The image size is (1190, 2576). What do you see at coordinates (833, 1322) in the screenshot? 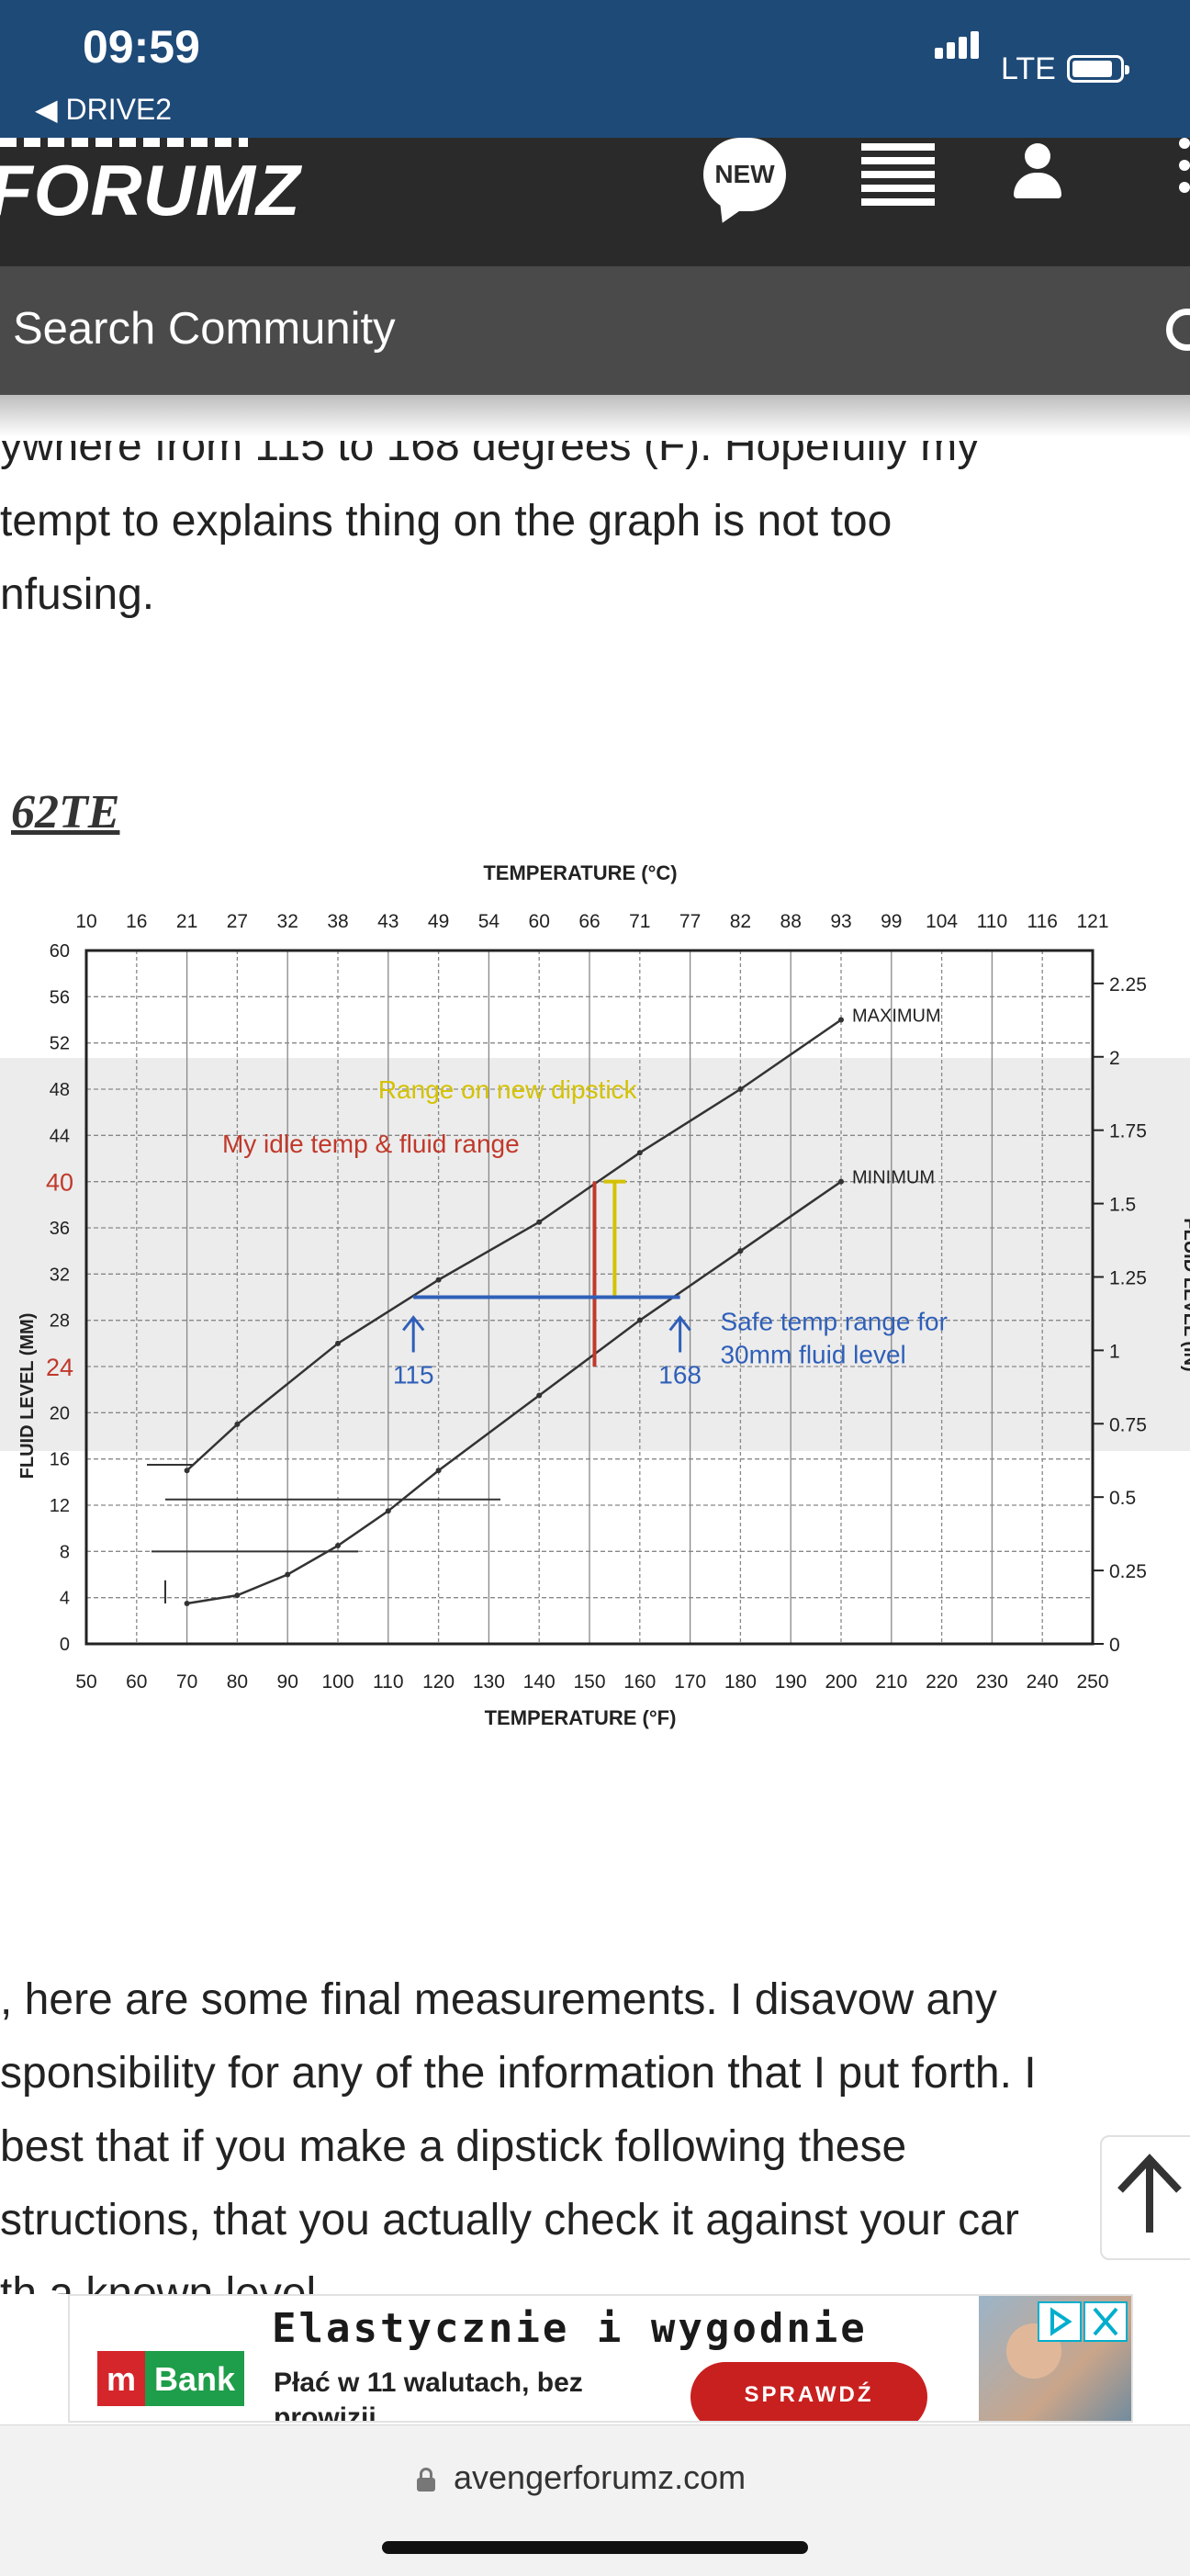
I see `safe-range-label-line1: Safe temp range for` at bounding box center [833, 1322].